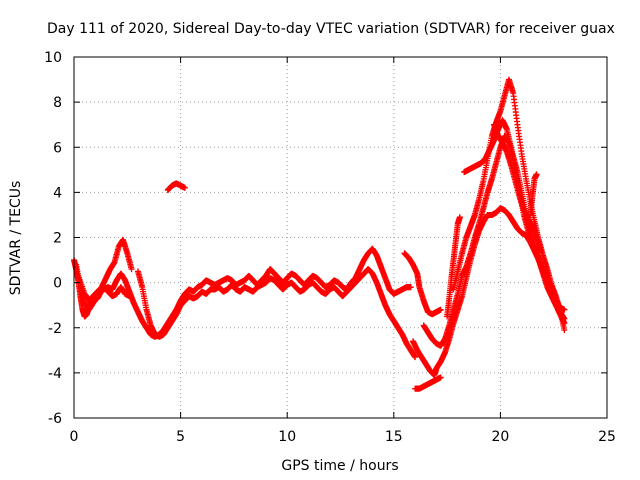  I want to click on y-tick-label: 8, so click(57, 103).